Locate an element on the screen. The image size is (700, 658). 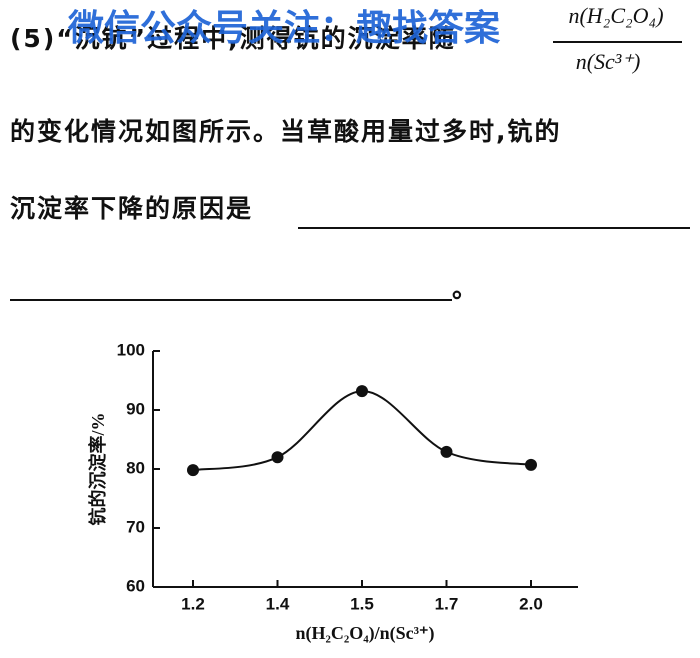
watermark: 微信公众号关注：趣找答案 is located at coordinates (284, 28).